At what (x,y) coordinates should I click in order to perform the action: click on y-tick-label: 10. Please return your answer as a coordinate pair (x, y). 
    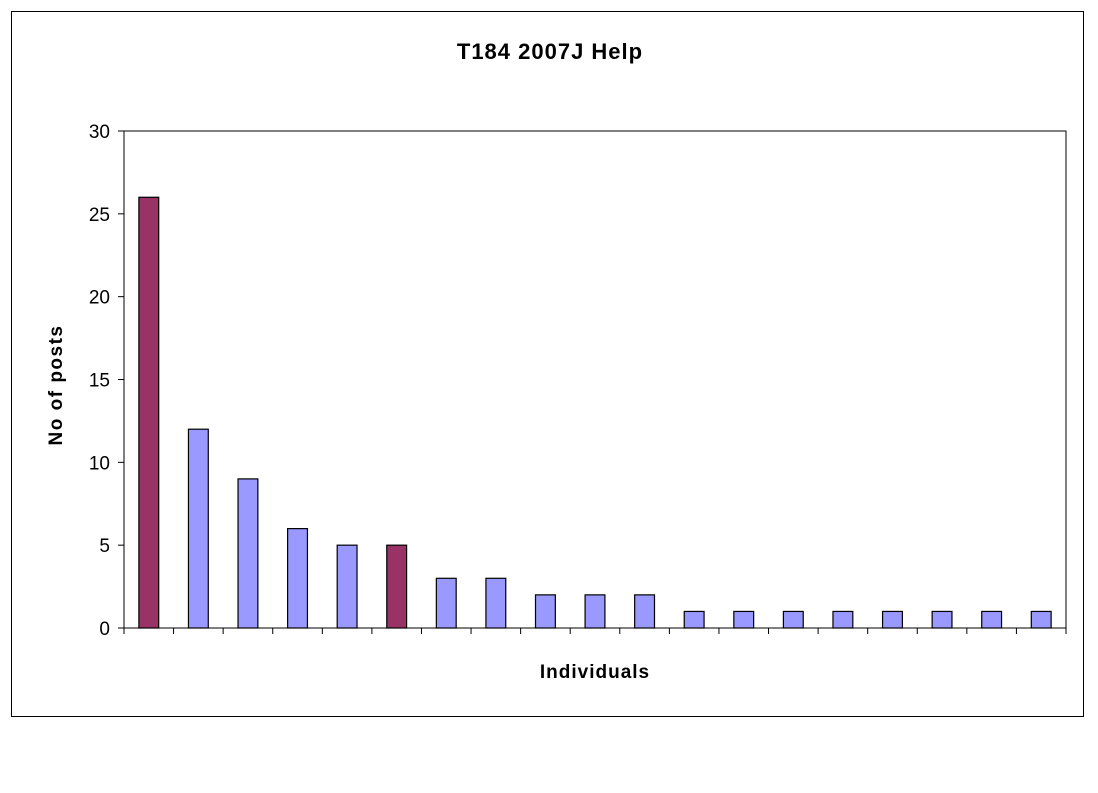
    Looking at the image, I should click on (99, 463).